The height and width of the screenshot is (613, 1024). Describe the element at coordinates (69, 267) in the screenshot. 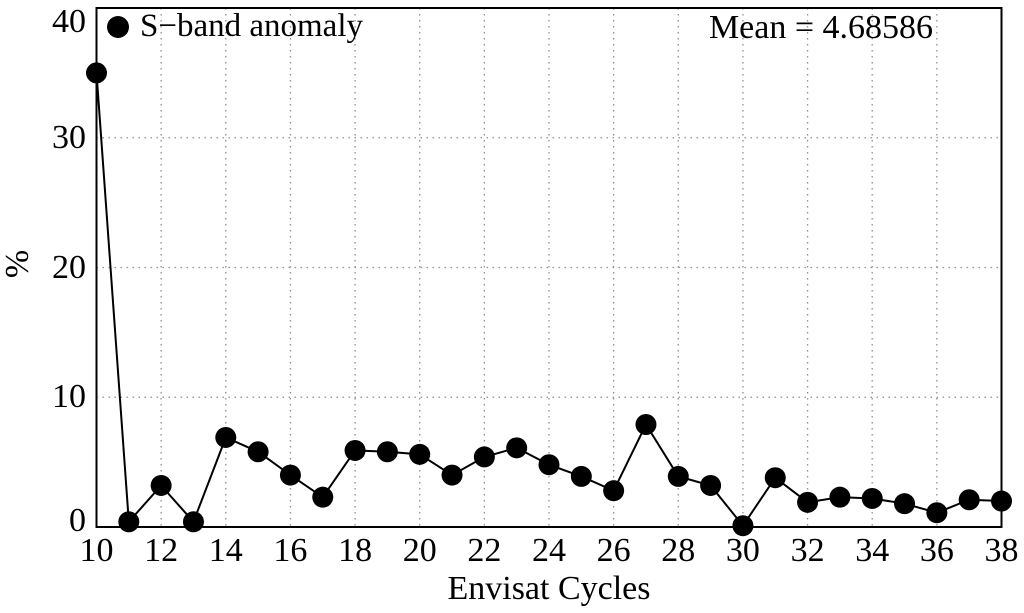

I see `y-tick-label: 20` at that location.